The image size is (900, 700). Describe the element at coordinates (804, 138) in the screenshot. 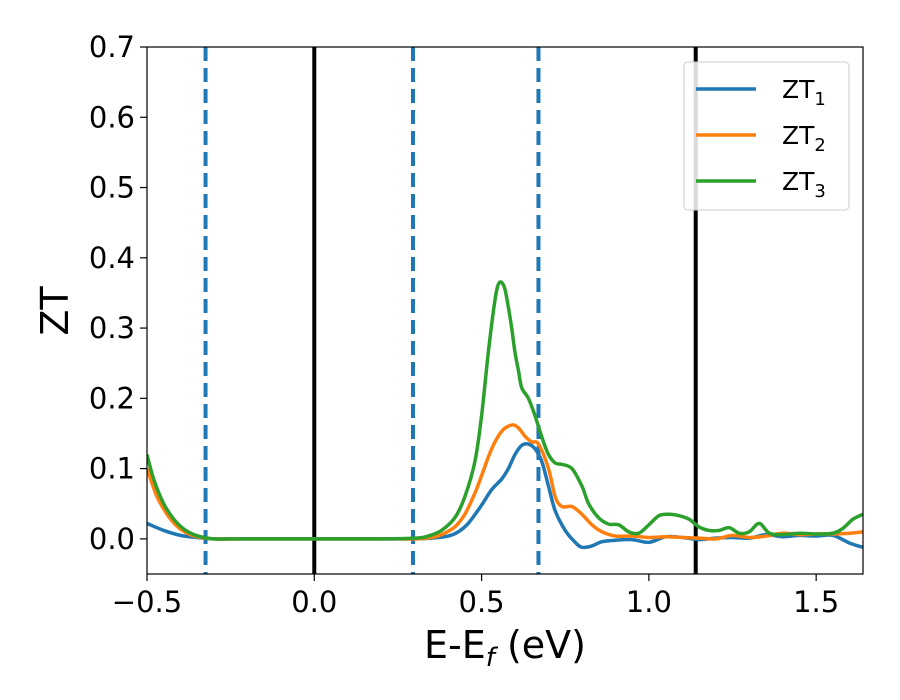

I see `legend-label-zt2: ZT2` at that location.